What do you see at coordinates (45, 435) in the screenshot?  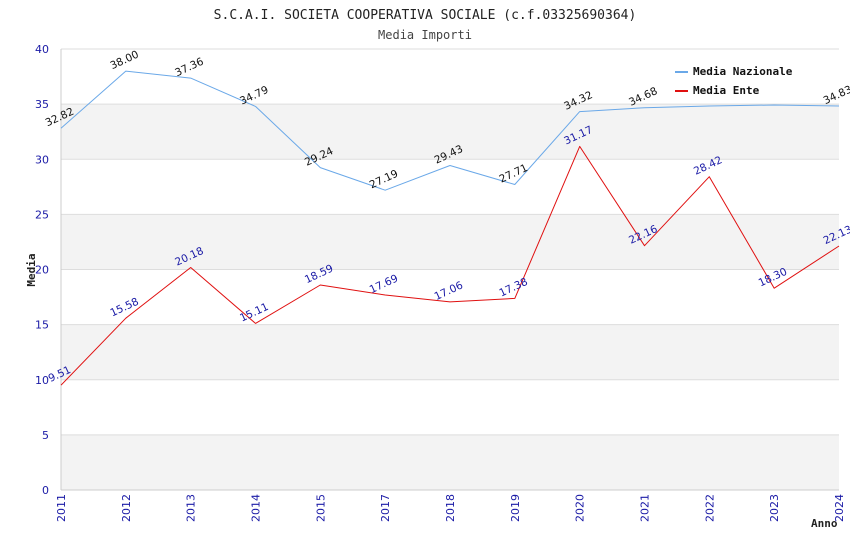 I see `y-tick-label: 5` at bounding box center [45, 435].